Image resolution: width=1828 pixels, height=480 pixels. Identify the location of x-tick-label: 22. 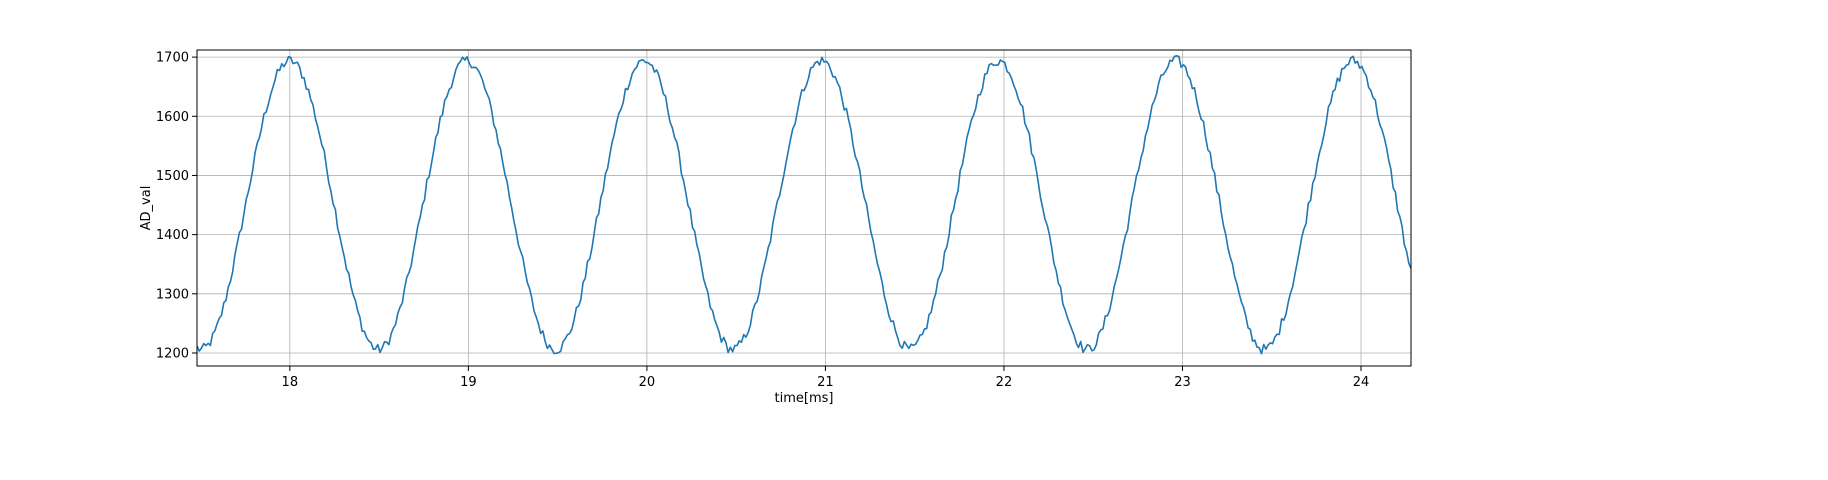
(1004, 382).